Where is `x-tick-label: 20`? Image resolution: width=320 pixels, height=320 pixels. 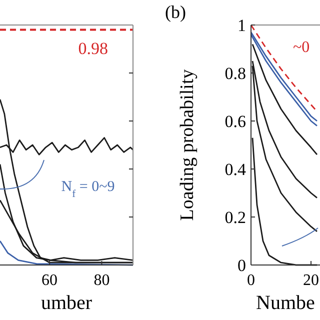
x-tick-label: 20 is located at coordinates (311, 280).